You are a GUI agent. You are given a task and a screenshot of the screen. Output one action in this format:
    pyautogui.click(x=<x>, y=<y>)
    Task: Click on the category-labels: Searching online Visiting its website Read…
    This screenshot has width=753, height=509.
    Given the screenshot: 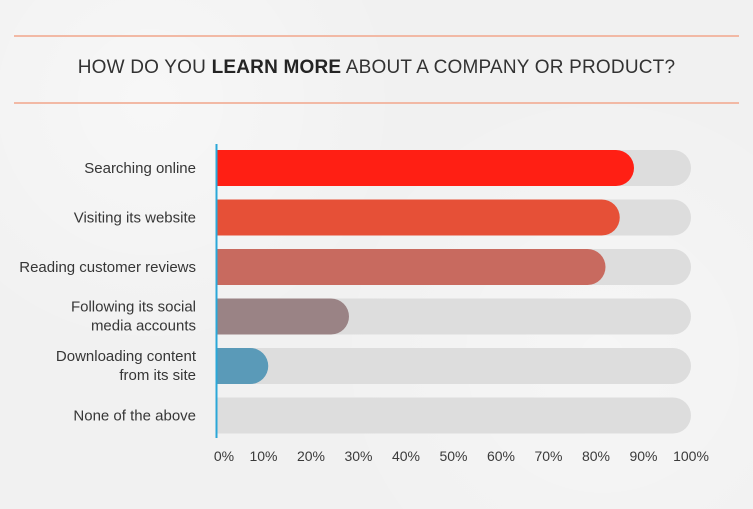 What is the action you would take?
    pyautogui.click(x=108, y=292)
    